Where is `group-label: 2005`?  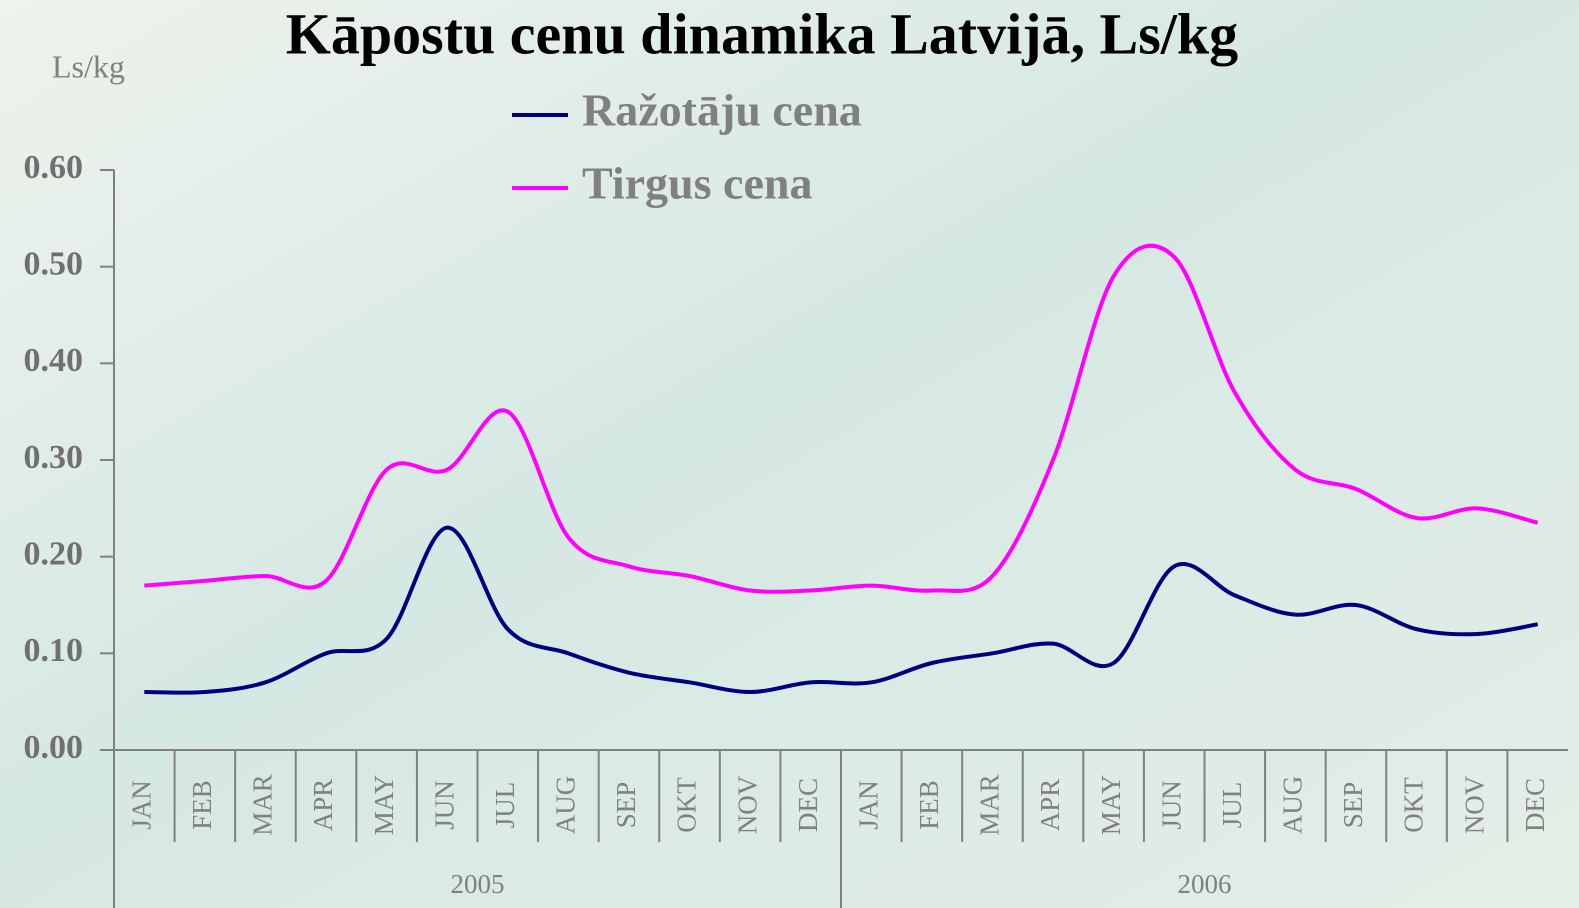 group-label: 2005 is located at coordinates (478, 884).